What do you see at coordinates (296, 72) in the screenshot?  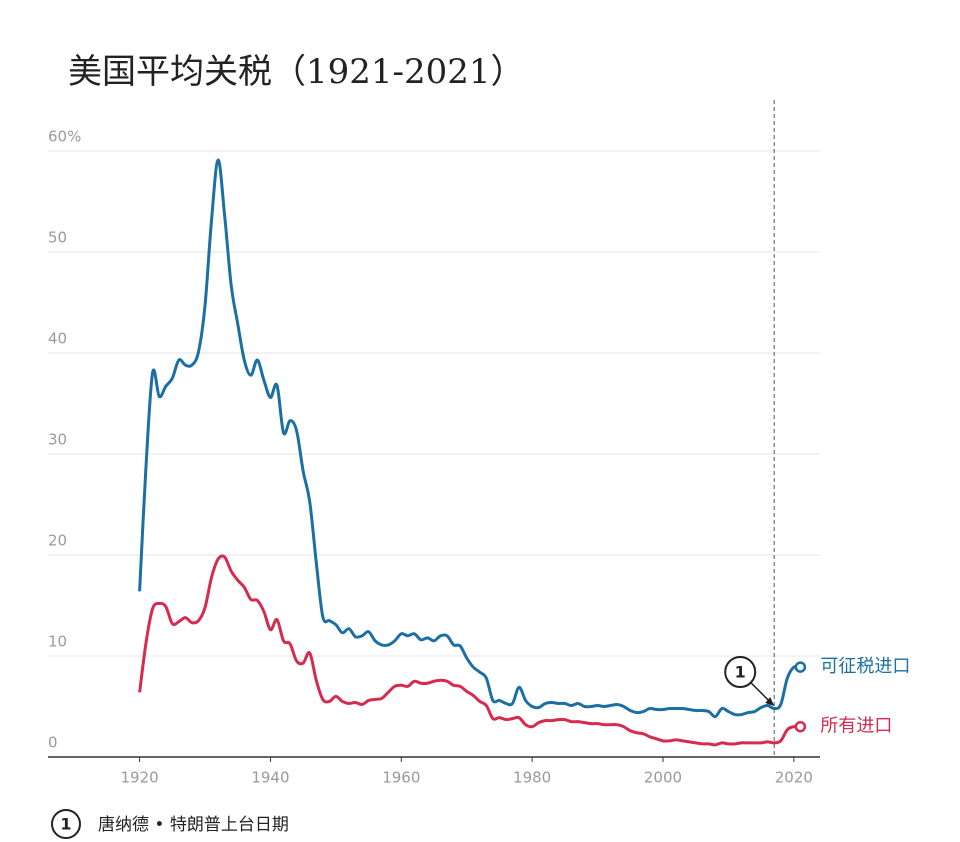 I see `chart-title: 美国平均关税（1921-2021）` at bounding box center [296, 72].